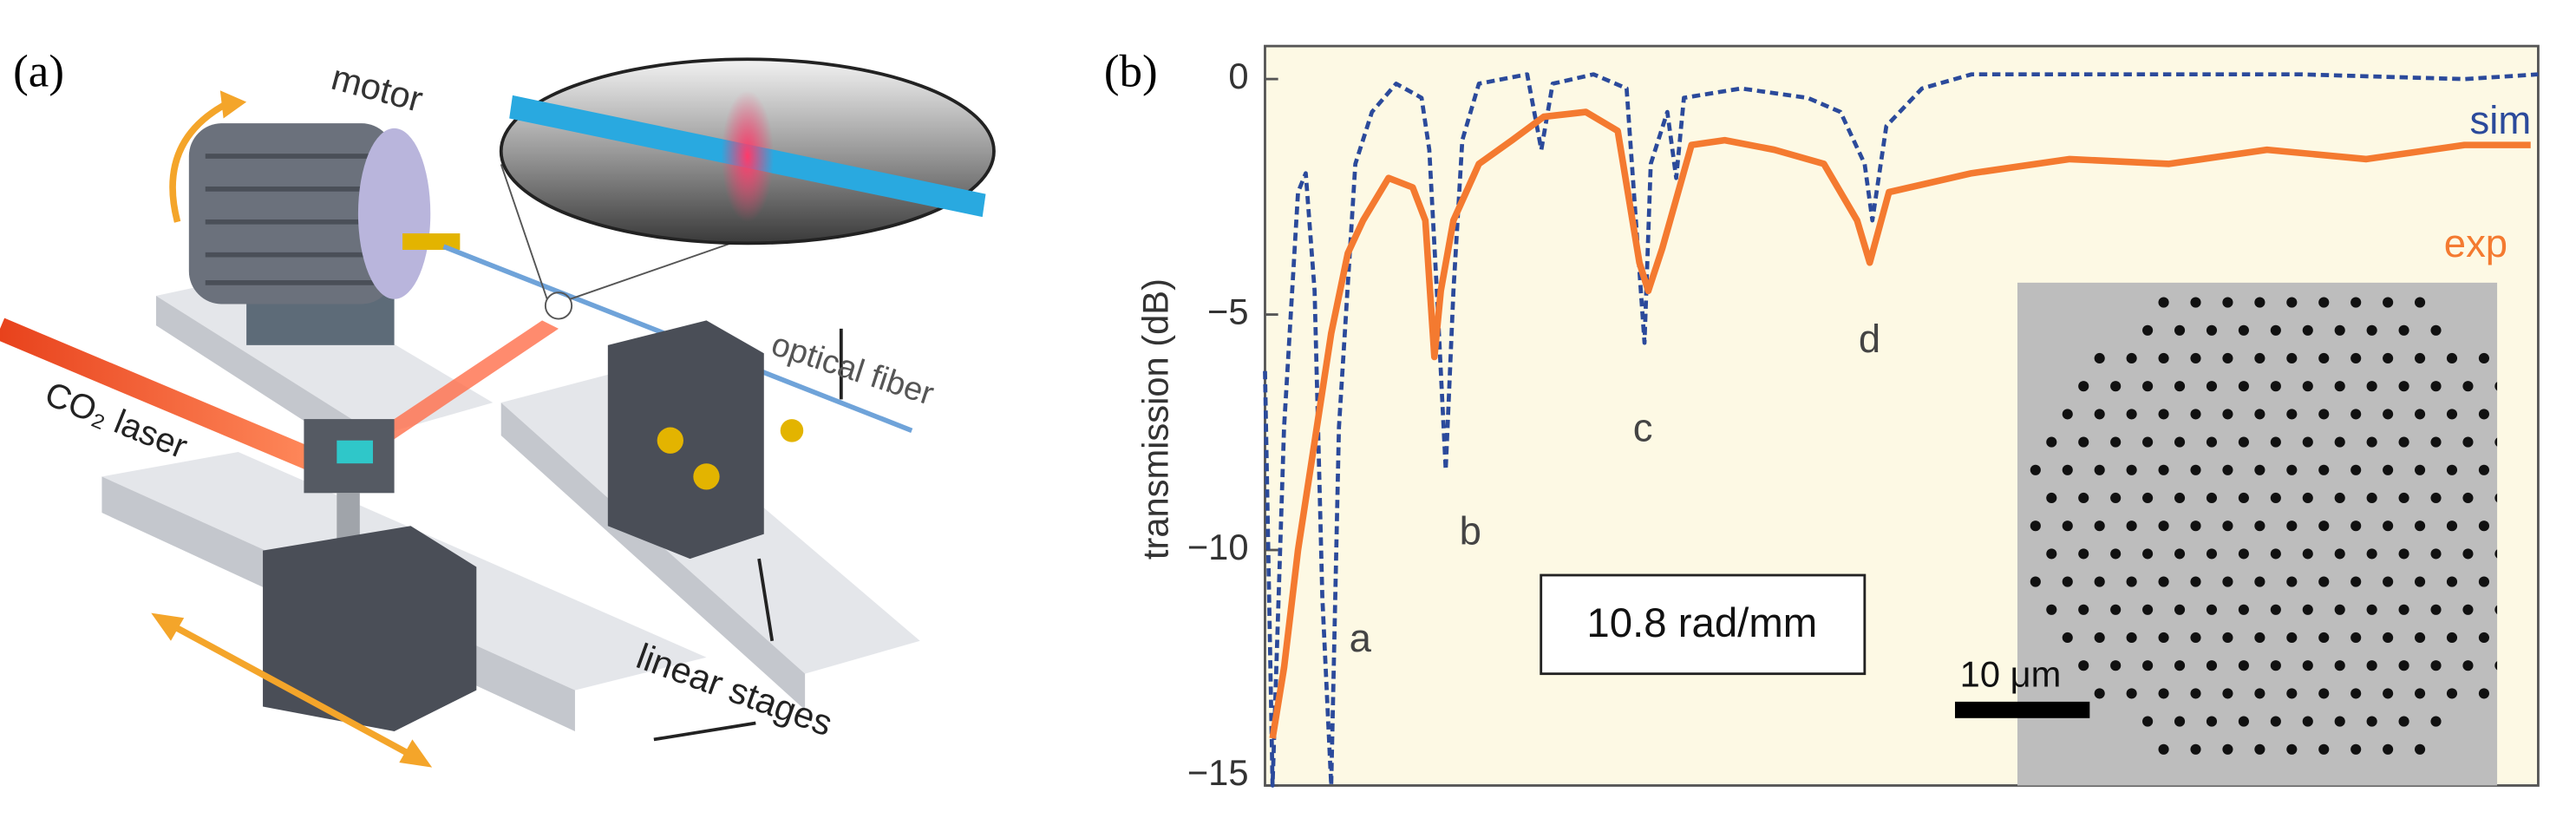  Describe the element at coordinates (685, 440) in the screenshot. I see `fiber-holder` at that location.